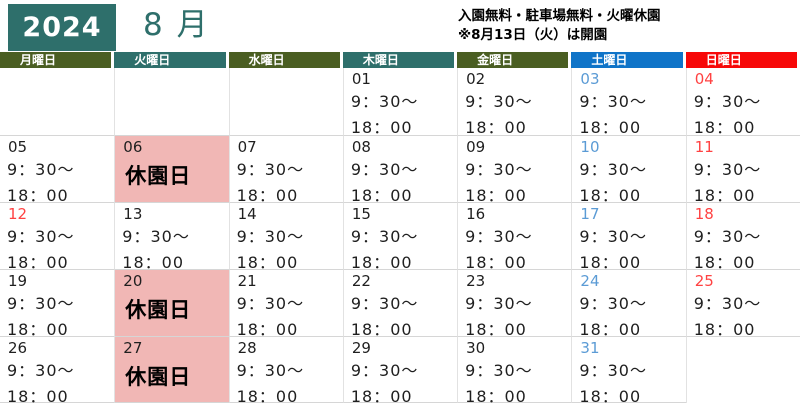  Describe the element at coordinates (361, 348) in the screenshot. I see `date-number: 29` at that location.